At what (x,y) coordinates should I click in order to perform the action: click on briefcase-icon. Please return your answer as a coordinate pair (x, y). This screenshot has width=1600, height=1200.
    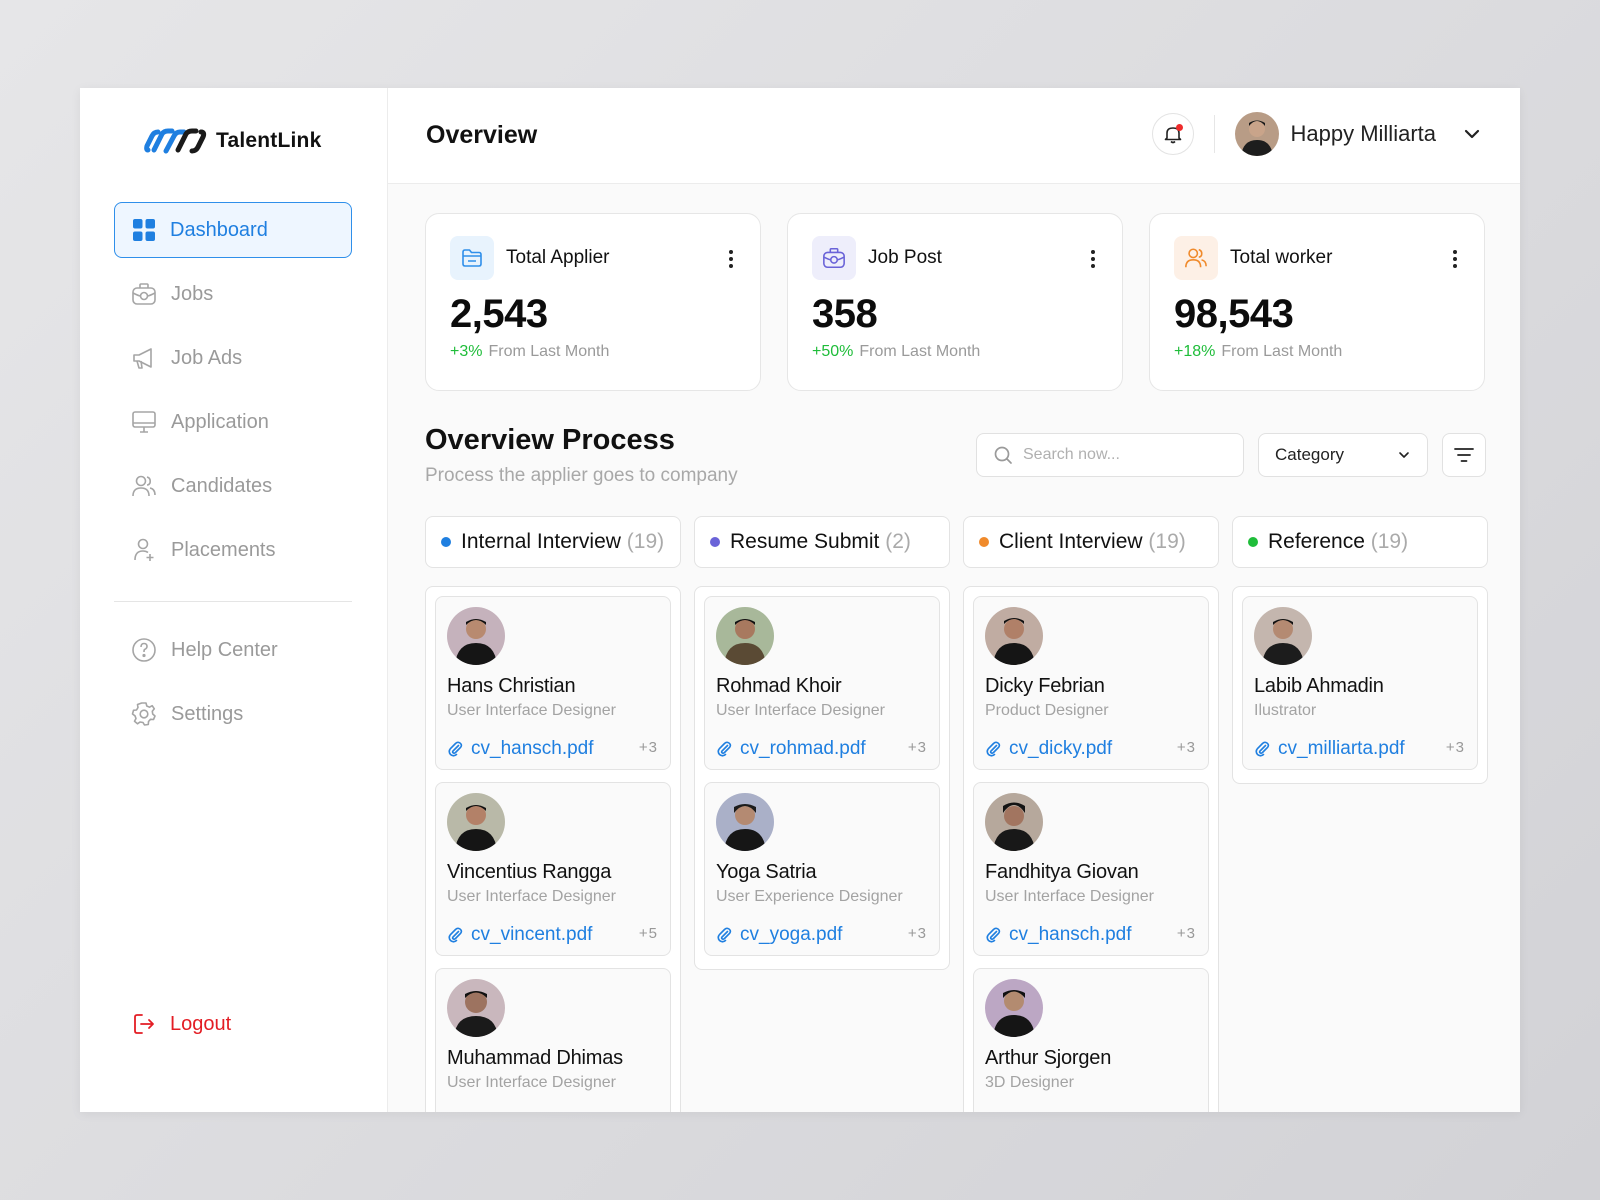
    Looking at the image, I should click on (144, 294).